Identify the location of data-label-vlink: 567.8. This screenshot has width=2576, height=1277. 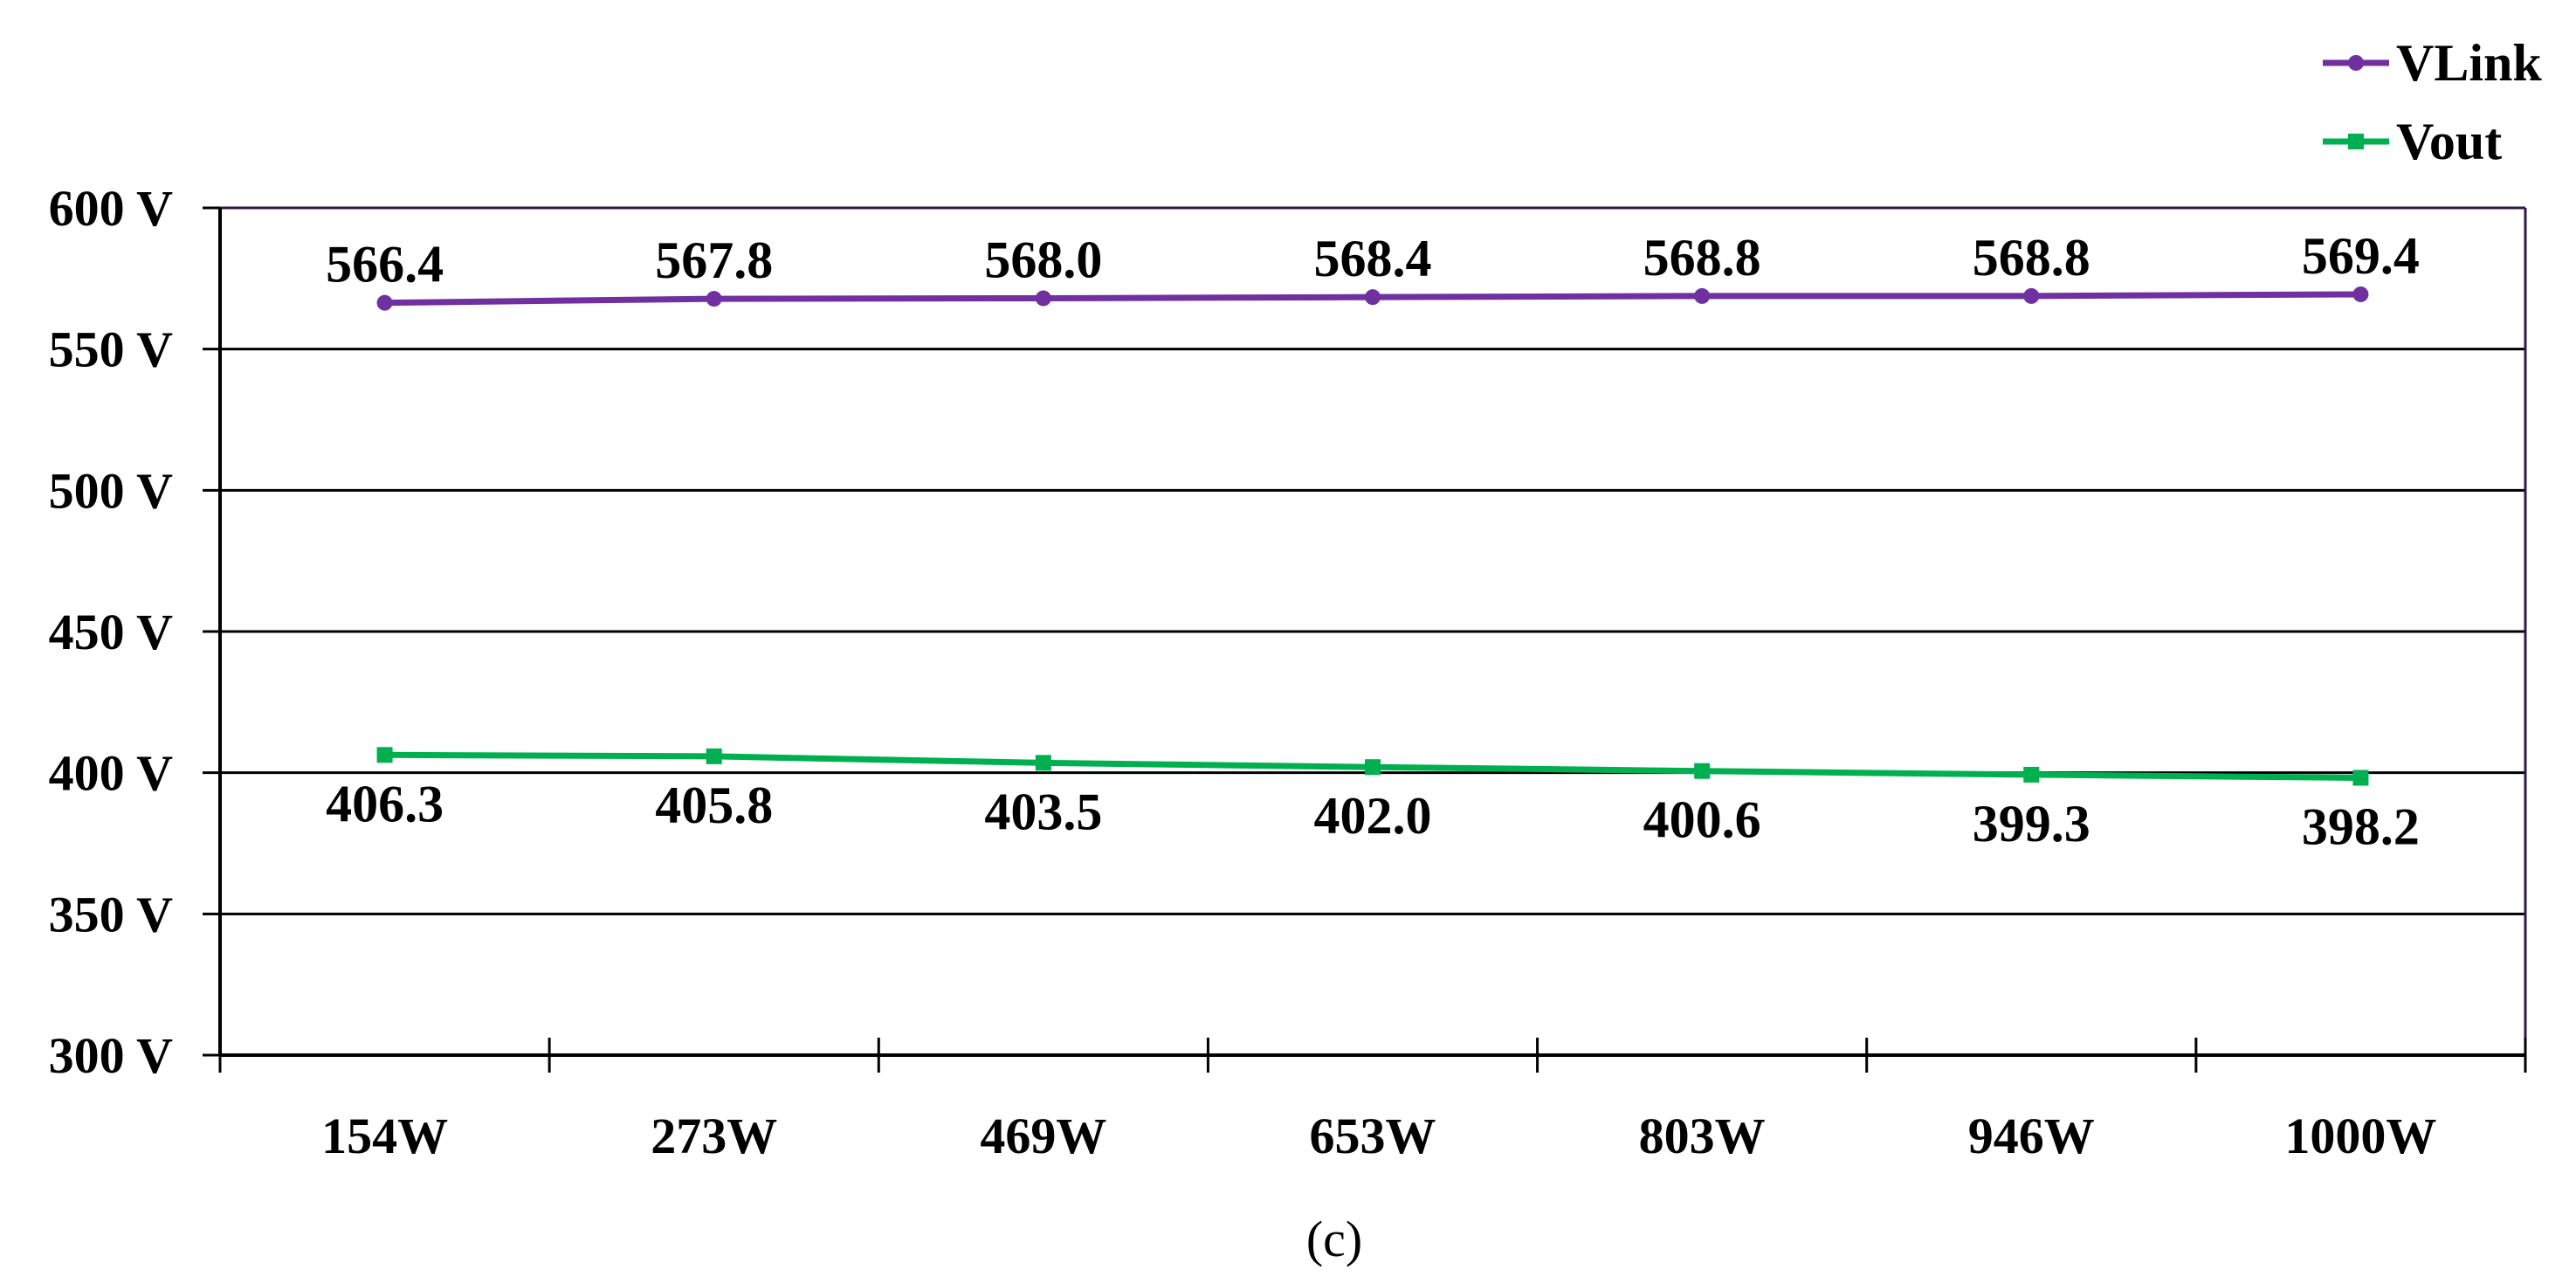
(714, 260).